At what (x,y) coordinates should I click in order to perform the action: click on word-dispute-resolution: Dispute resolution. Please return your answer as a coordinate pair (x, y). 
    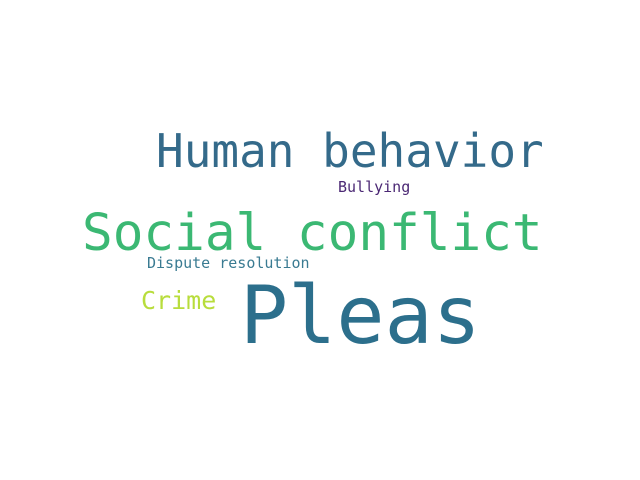
    Looking at the image, I should click on (228, 263).